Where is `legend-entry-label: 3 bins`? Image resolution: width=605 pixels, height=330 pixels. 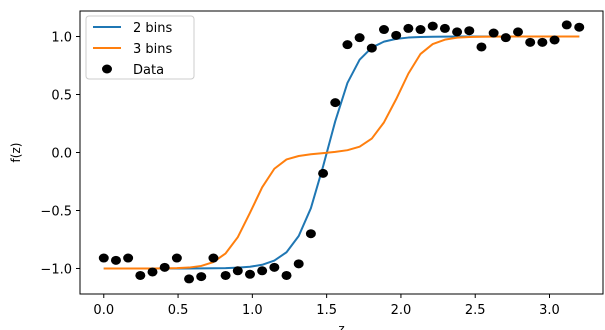
legend-entry-label: 3 bins is located at coordinates (153, 49).